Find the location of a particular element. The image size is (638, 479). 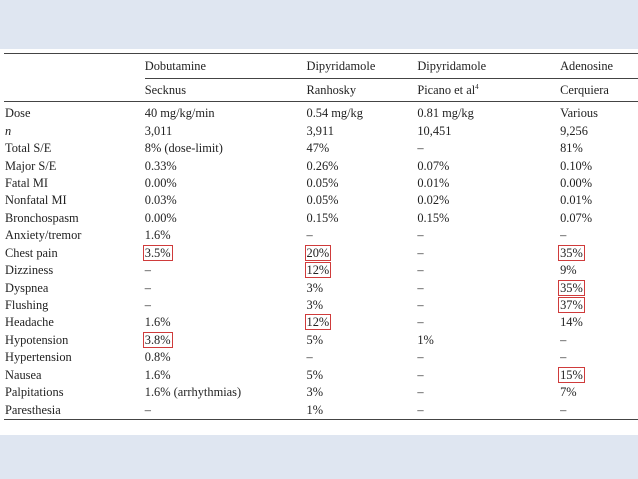

table-row: Paresthesia –1% – – is located at coordinates (321, 410).